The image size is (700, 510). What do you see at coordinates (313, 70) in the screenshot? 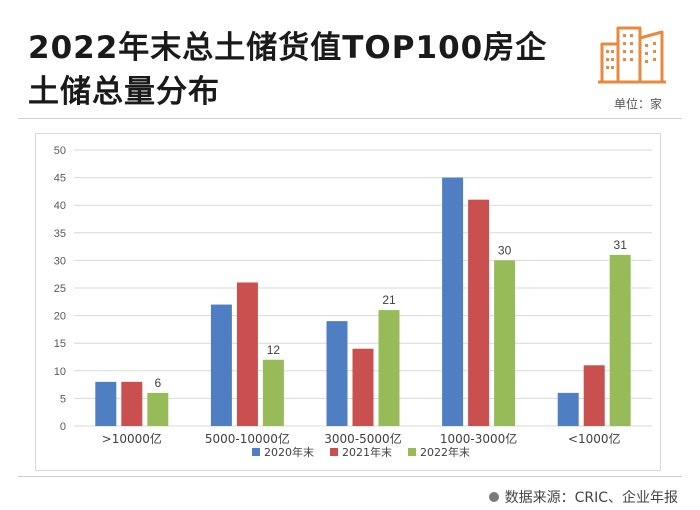
I see `page-title: 2022年末总土储货值TOP100房企 土储总量分布` at bounding box center [313, 70].